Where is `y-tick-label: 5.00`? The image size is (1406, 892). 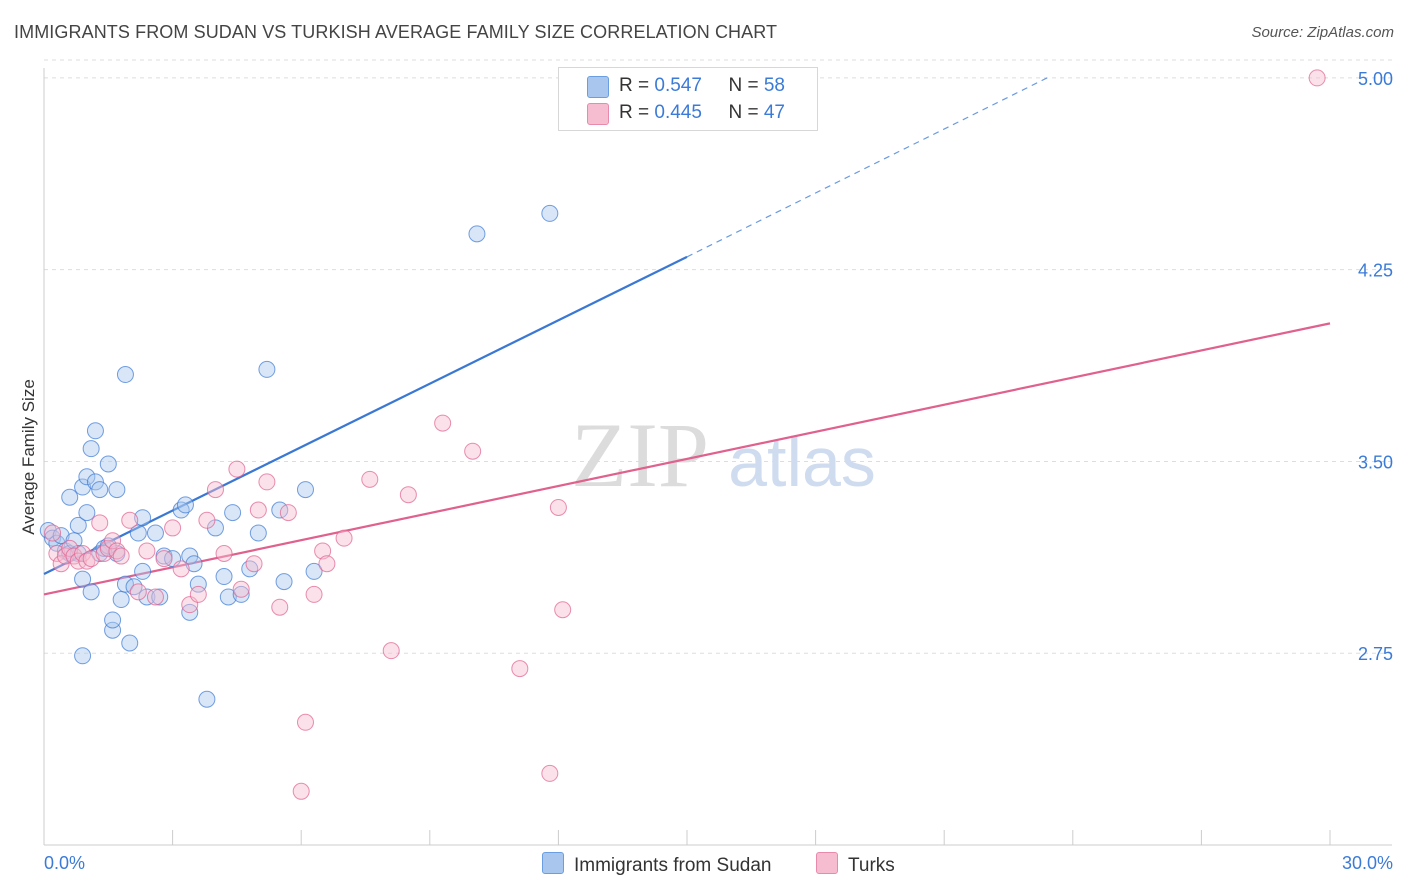 y-tick-label: 5.00 is located at coordinates (1375, 79).